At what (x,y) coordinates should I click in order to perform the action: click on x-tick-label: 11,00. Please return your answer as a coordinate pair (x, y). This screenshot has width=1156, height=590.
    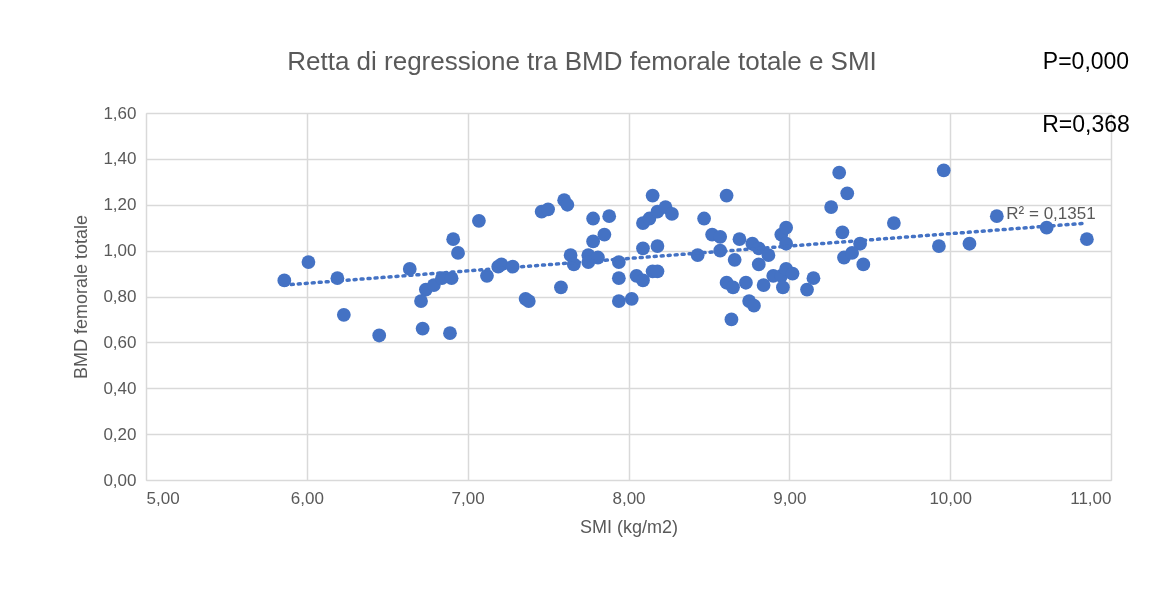
    Looking at the image, I should click on (1091, 498).